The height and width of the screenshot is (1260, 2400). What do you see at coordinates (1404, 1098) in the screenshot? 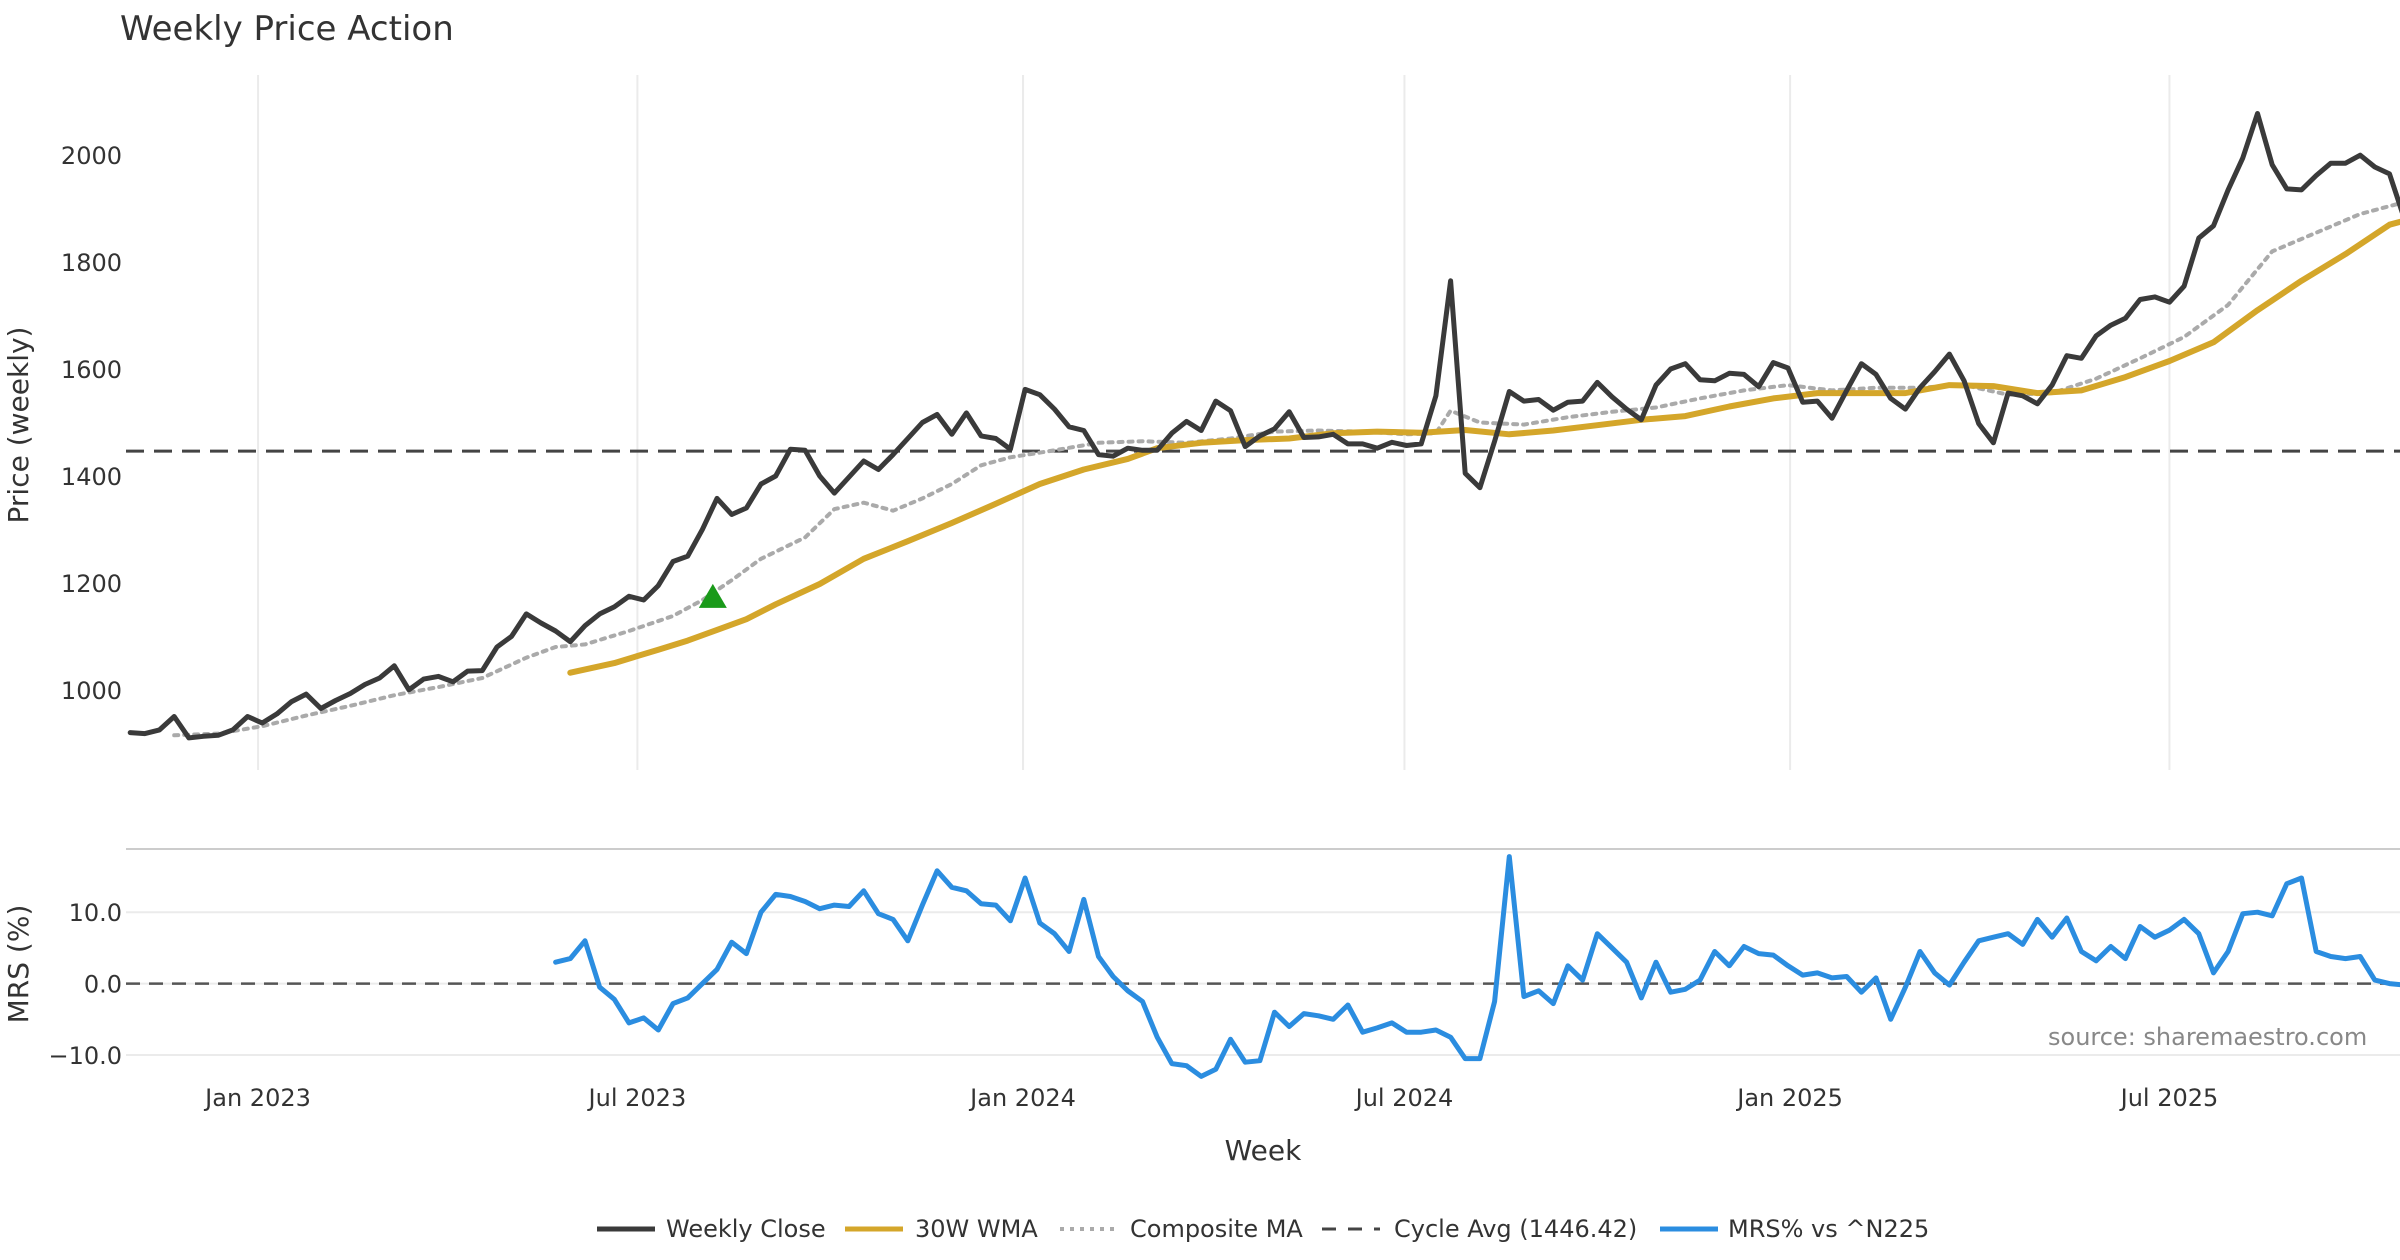
I see `x-tick-label: Jul 2024` at bounding box center [1404, 1098].